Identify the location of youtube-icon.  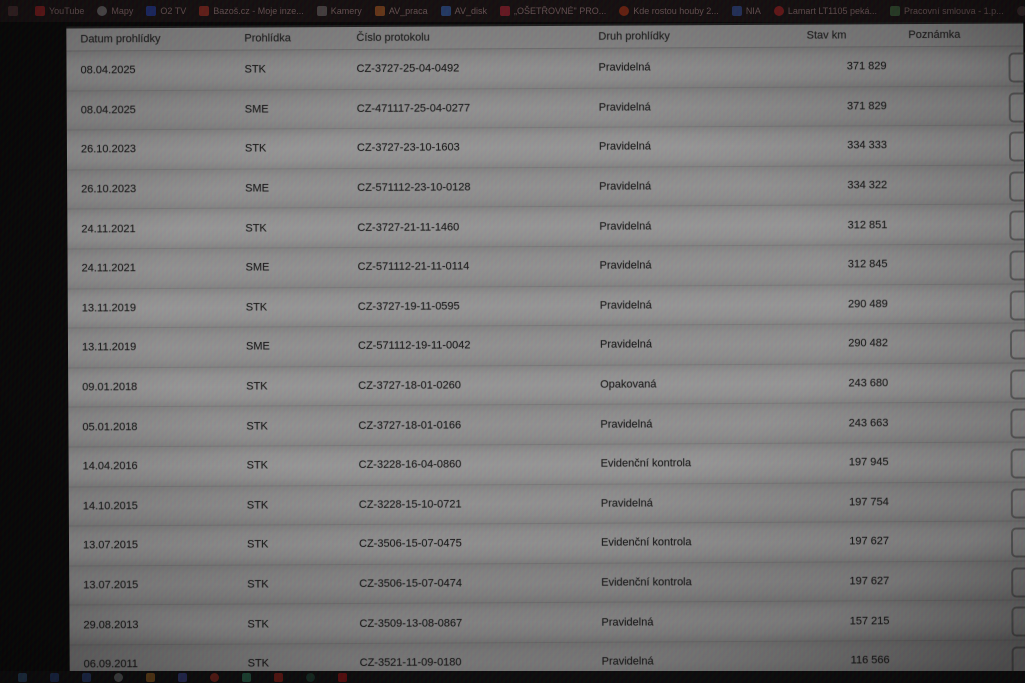
(624, 11).